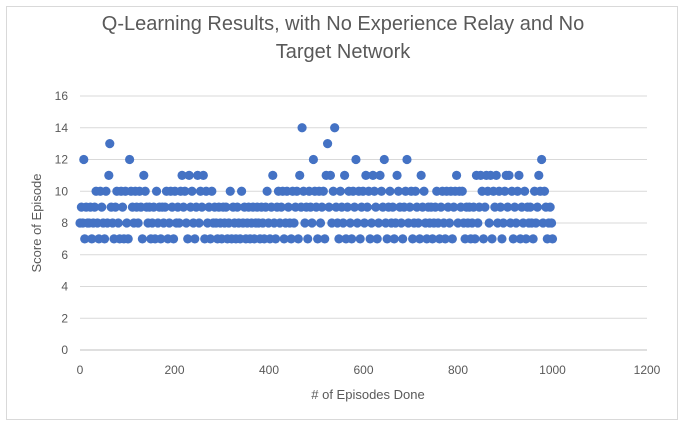 This screenshot has height=430, width=686. What do you see at coordinates (62, 160) in the screenshot?
I see `y-tick-label: 12` at bounding box center [62, 160].